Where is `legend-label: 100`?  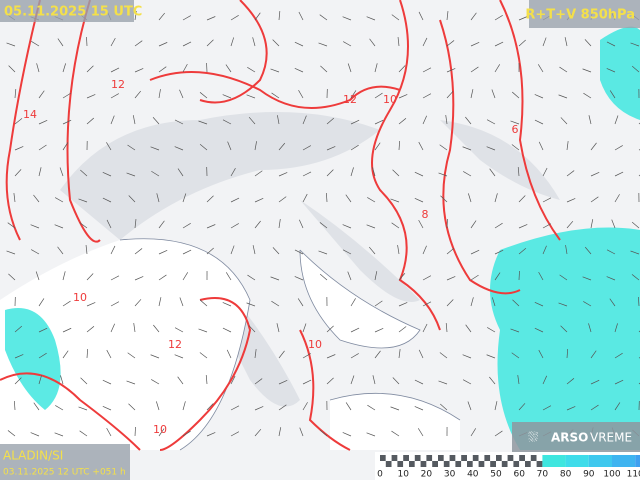 legend-label: 100 is located at coordinates (611, 475).